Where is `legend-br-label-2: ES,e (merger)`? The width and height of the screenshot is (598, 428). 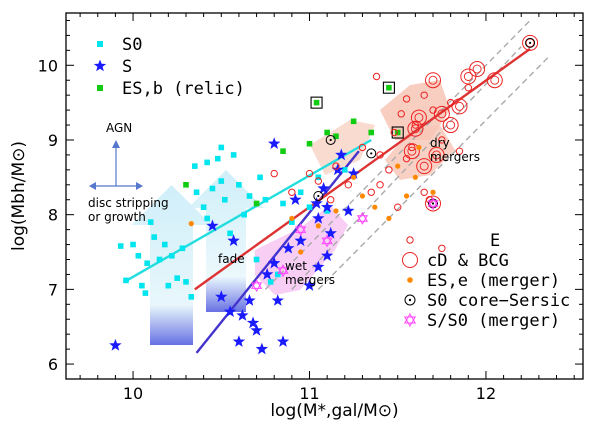 legend-br-label-2: ES,e (merger) is located at coordinates (493, 281).